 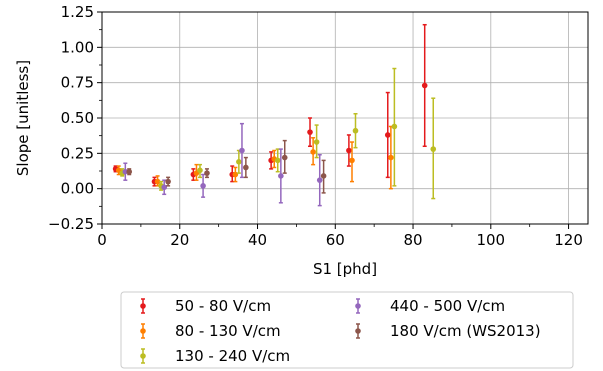 I want to click on y-tick-label: 1.25, so click(x=77, y=12).